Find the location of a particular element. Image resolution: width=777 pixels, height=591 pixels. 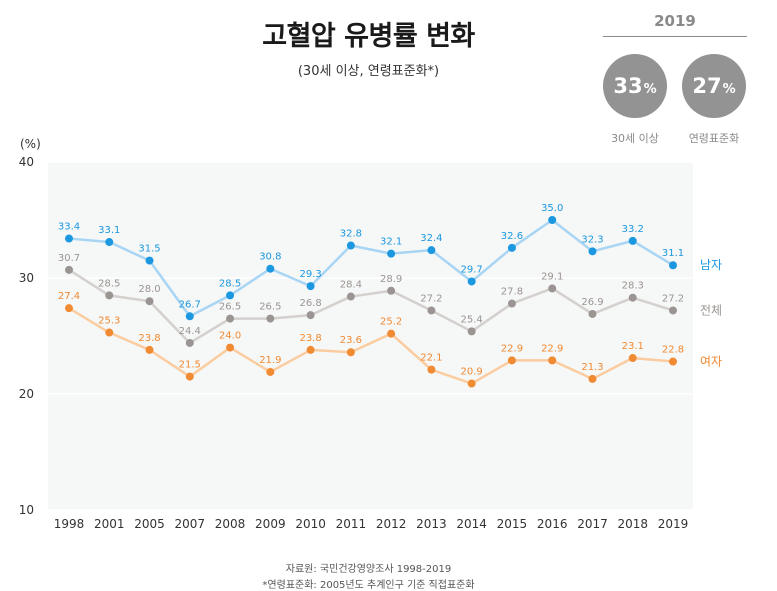

standardization-note: *연령표준화: 2005년도 추계인구 기준 직접표준화 is located at coordinates (368, 585).